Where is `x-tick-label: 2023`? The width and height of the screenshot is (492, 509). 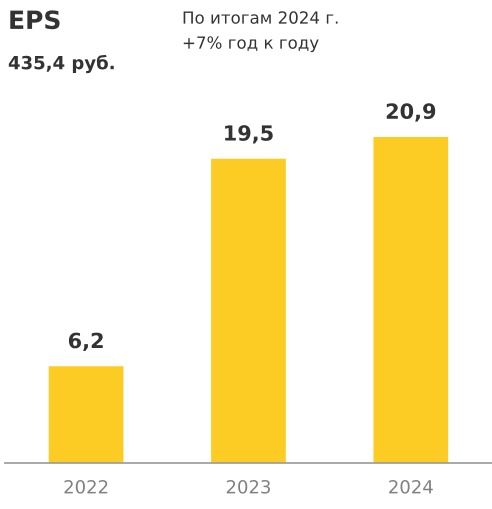 x-tick-label: 2023 is located at coordinates (248, 487).